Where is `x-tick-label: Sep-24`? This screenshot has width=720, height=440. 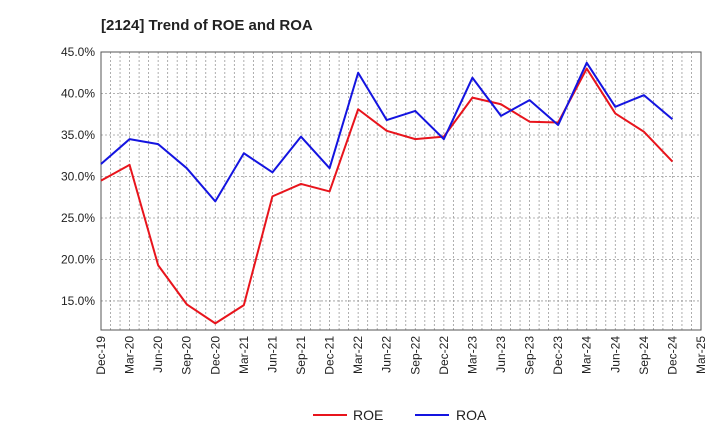 x-tick-label: Sep-24 is located at coordinates (644, 355).